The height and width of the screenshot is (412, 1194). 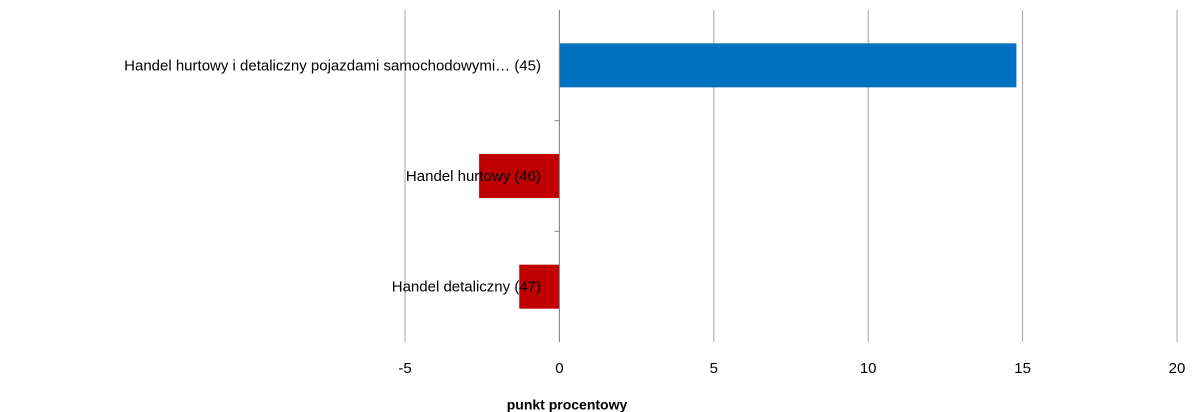 I want to click on y-tick-label: Handel detaliczny (47), so click(x=466, y=287).